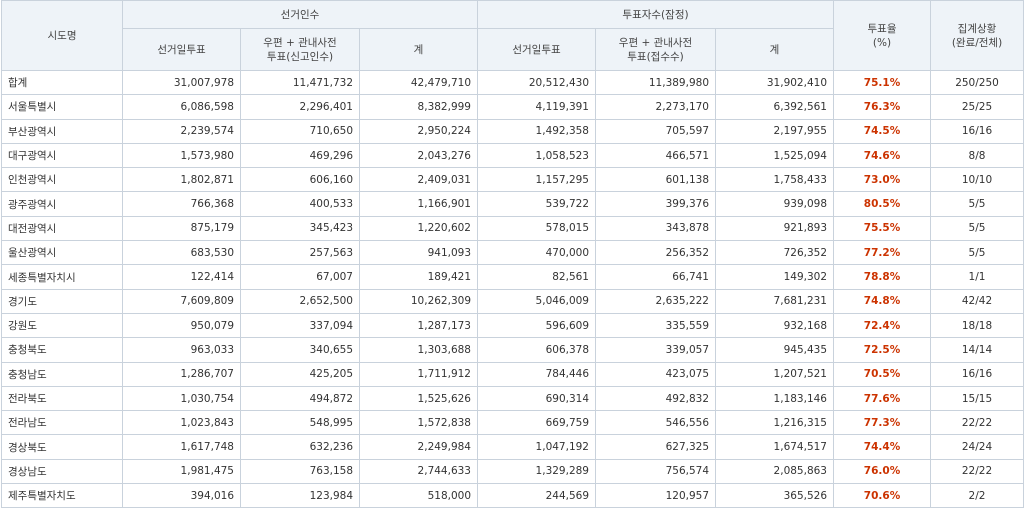 The width and height of the screenshot is (1024, 513). What do you see at coordinates (977, 82) in the screenshot?
I see `status-cell: 250/250` at bounding box center [977, 82].